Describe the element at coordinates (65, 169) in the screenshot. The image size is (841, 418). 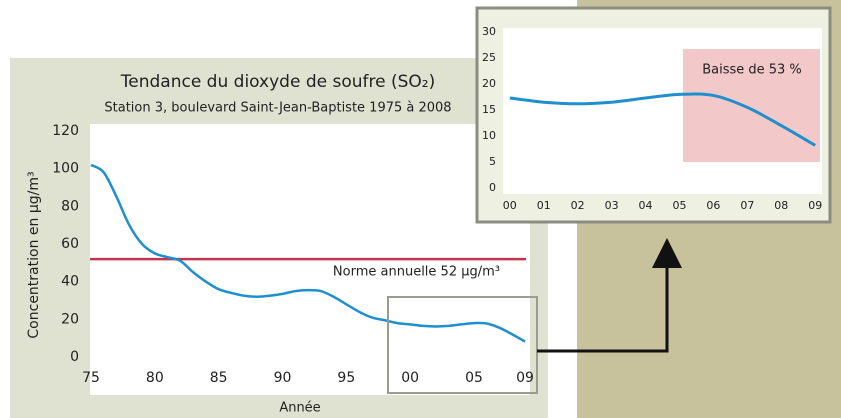
I see `y-tick-label: 100` at that location.